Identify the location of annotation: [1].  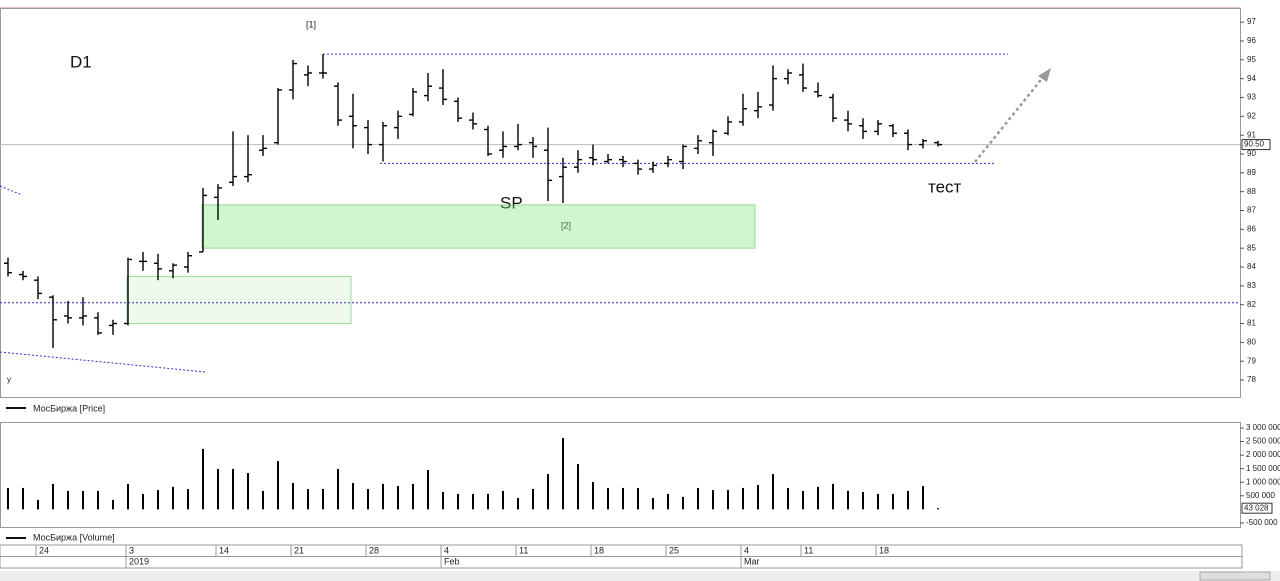
(311, 24).